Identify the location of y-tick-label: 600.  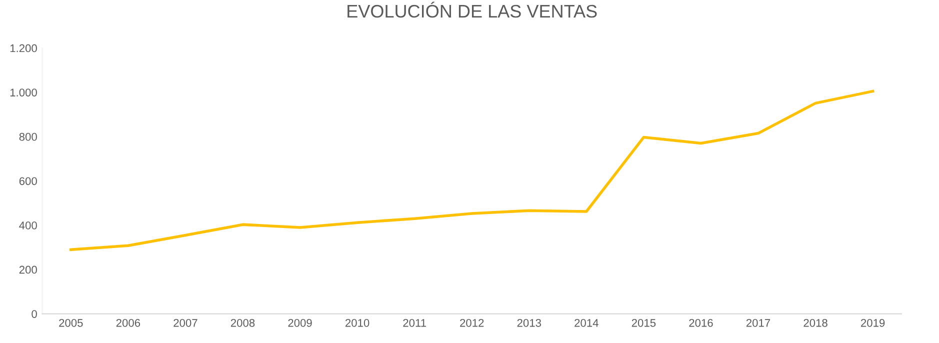
(28, 181).